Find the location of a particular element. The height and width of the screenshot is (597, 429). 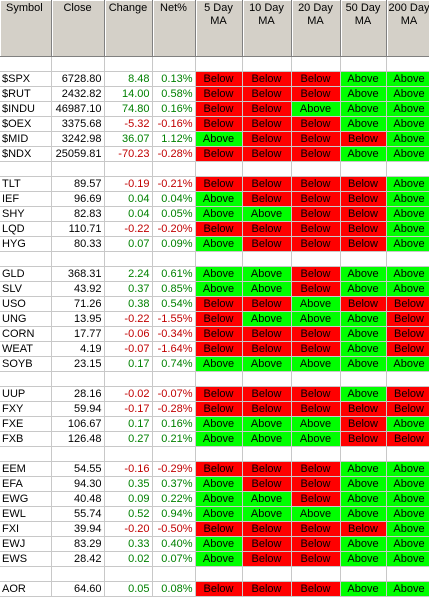

cell-change: -0.07 is located at coordinates (128, 349).